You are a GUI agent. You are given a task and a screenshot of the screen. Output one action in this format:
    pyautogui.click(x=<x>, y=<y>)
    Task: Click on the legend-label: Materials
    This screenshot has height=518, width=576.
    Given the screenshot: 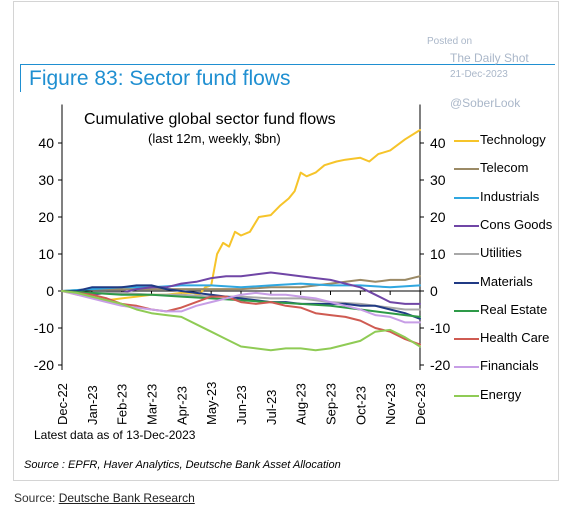 What is the action you would take?
    pyautogui.click(x=506, y=281)
    